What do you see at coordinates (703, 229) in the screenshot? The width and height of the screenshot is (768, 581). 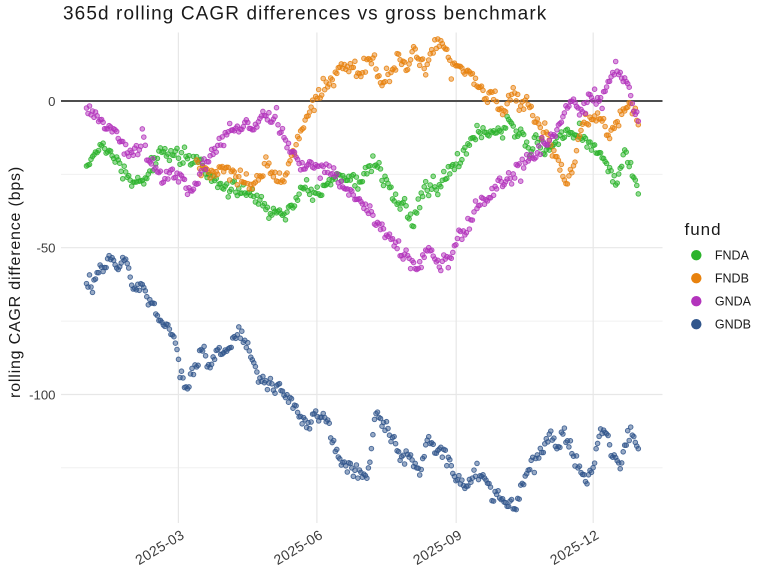 I see `svg-text: fund` at bounding box center [703, 229].